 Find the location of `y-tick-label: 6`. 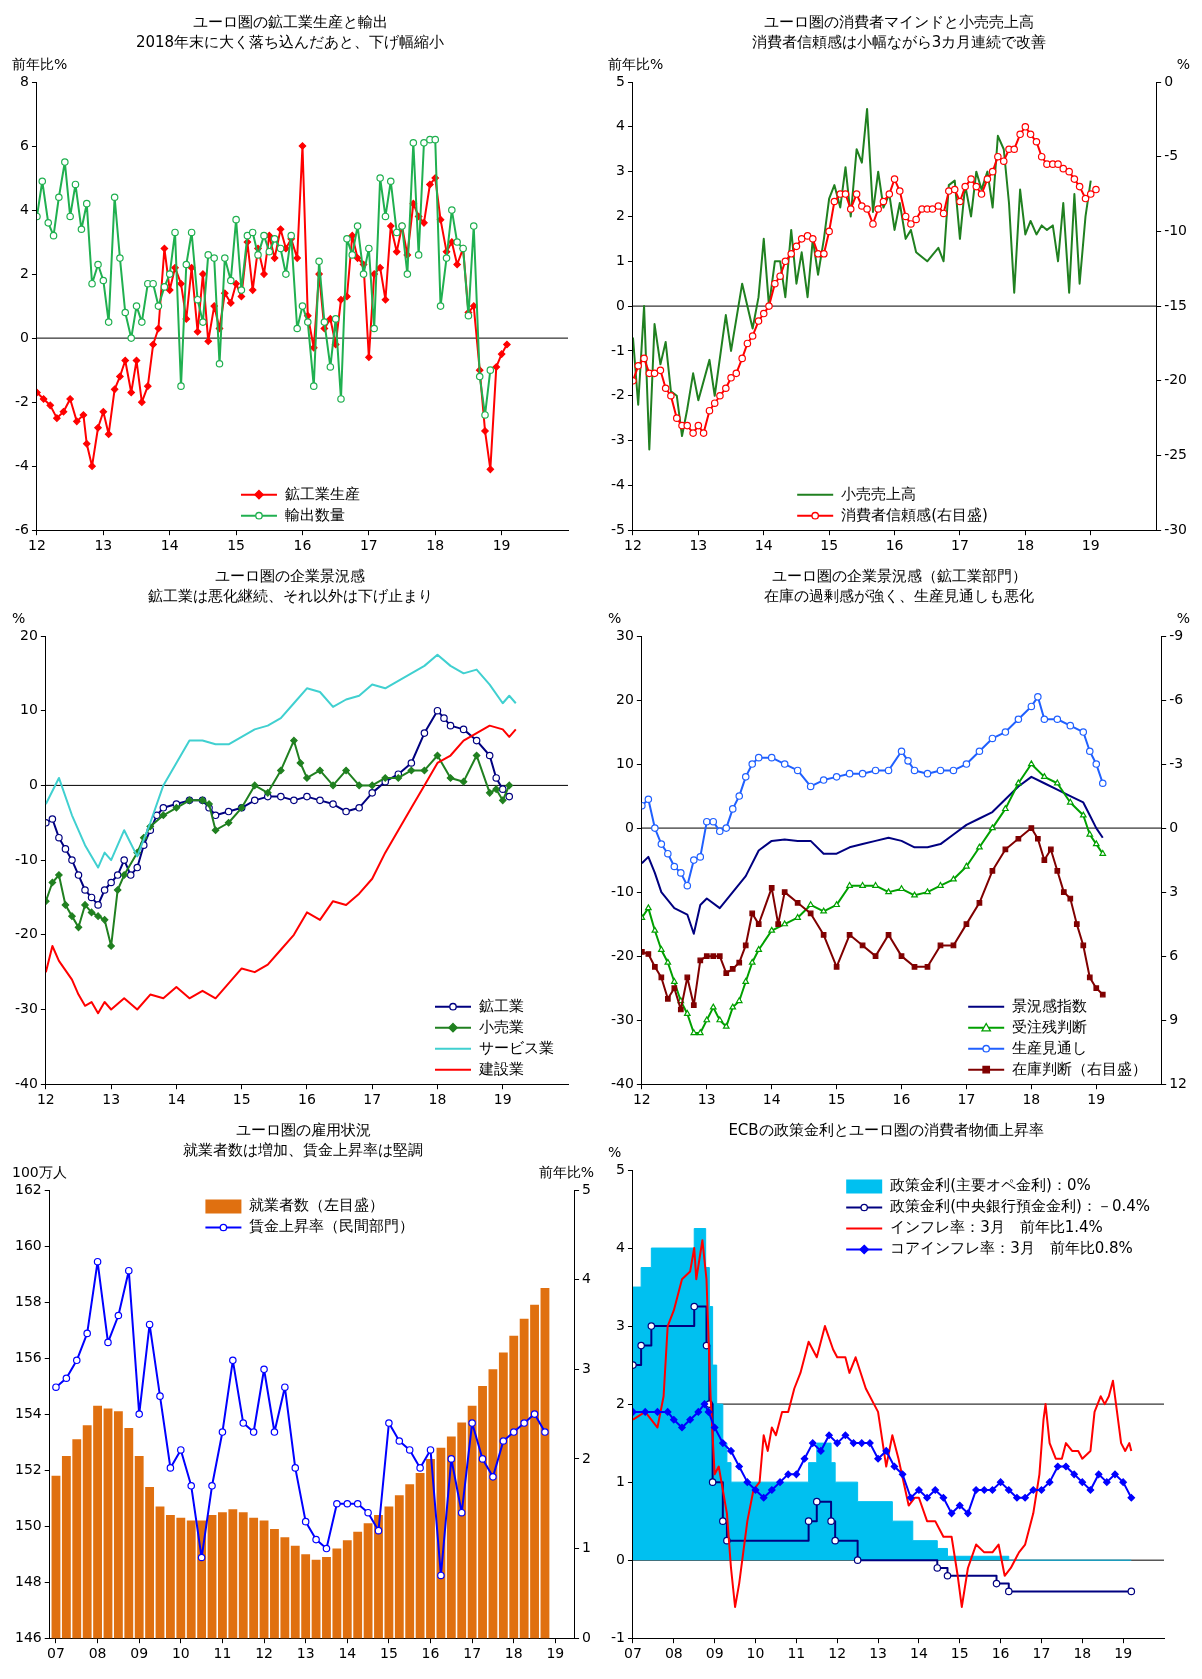

y-tick-label: 6 is located at coordinates (25, 144).